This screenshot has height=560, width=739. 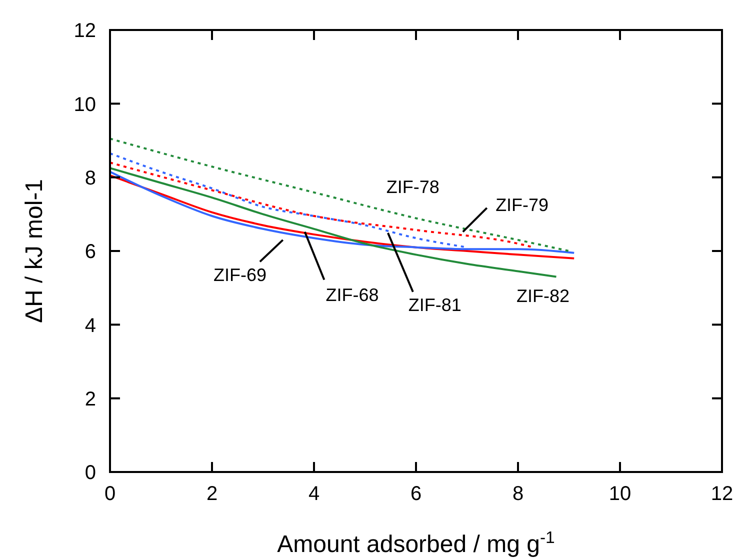 What do you see at coordinates (90, 252) in the screenshot?
I see `y-tick-label: 6` at bounding box center [90, 252].